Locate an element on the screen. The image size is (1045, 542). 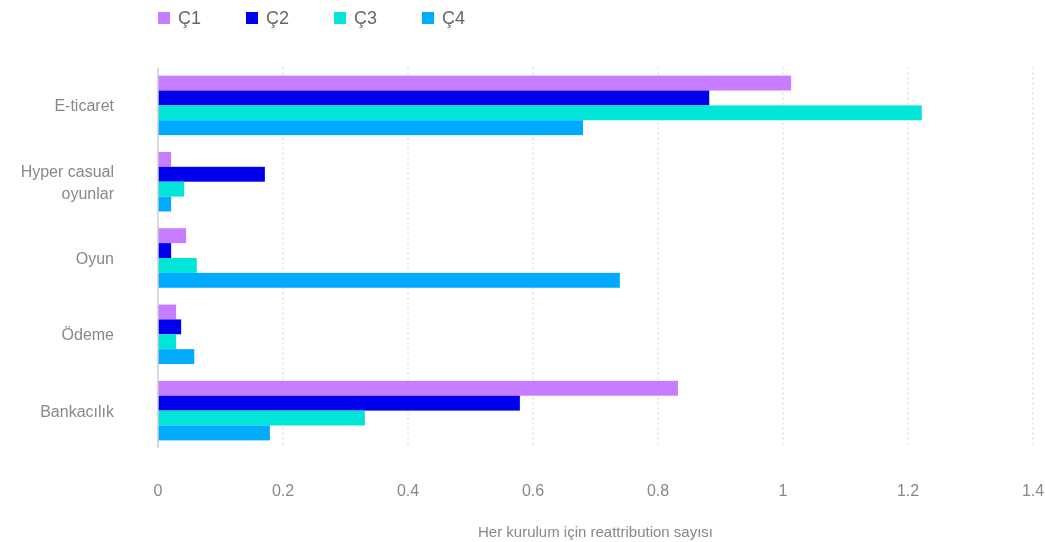
legend-label: Ç1 is located at coordinates (190, 18).